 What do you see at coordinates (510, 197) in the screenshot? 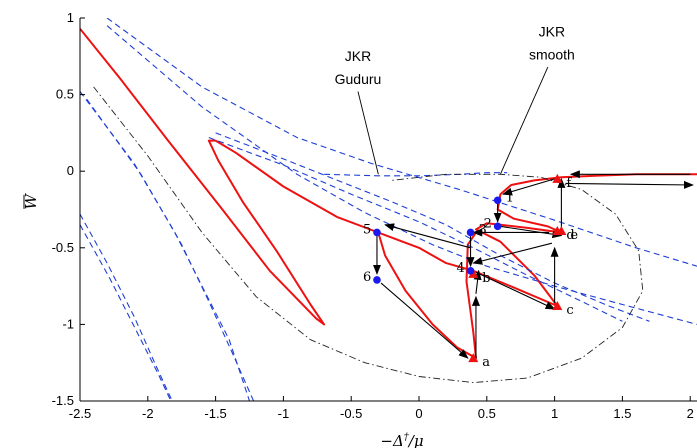
I see `point-label-1: 1` at bounding box center [510, 197].